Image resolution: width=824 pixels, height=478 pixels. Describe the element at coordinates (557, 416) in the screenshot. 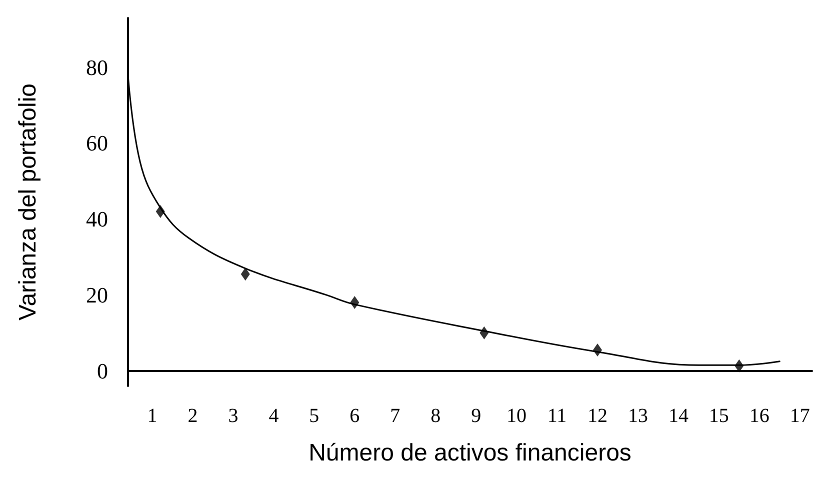

I see `x-tick-label: 11` at that location.